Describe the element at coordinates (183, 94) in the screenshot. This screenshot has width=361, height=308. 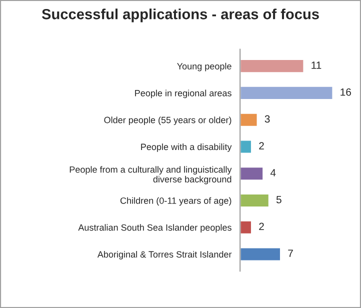
I see `y-tick-label: People in regional areas` at that location.